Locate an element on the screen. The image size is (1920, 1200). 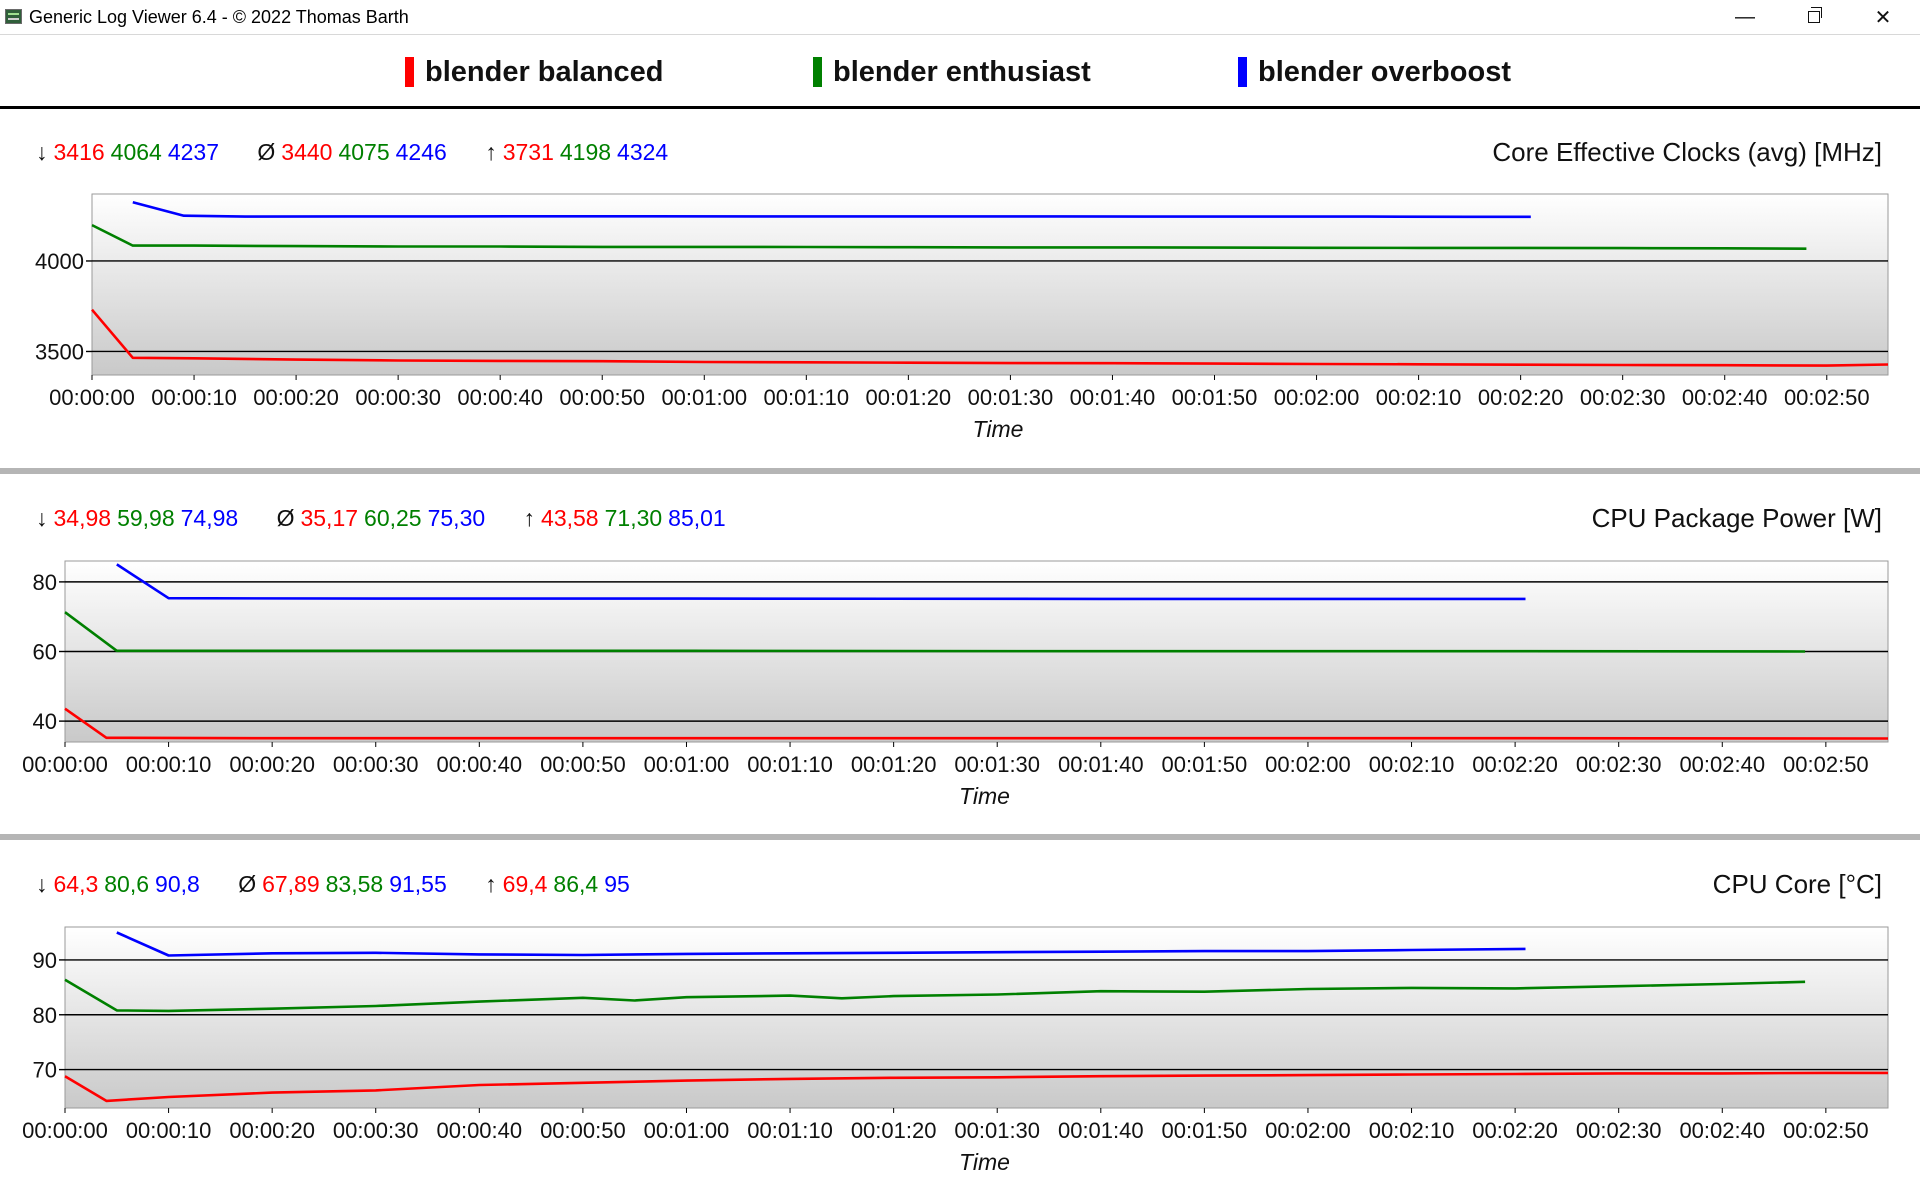
legend-item-balanced: blender balanced is located at coordinates (534, 72).